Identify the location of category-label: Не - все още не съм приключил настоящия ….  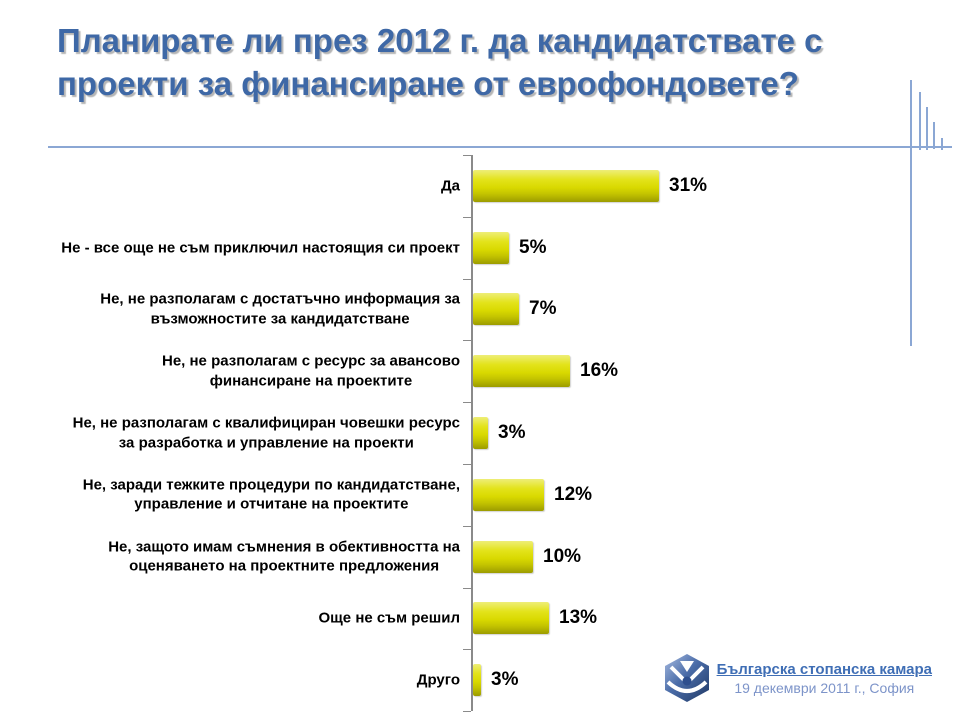
(260, 247).